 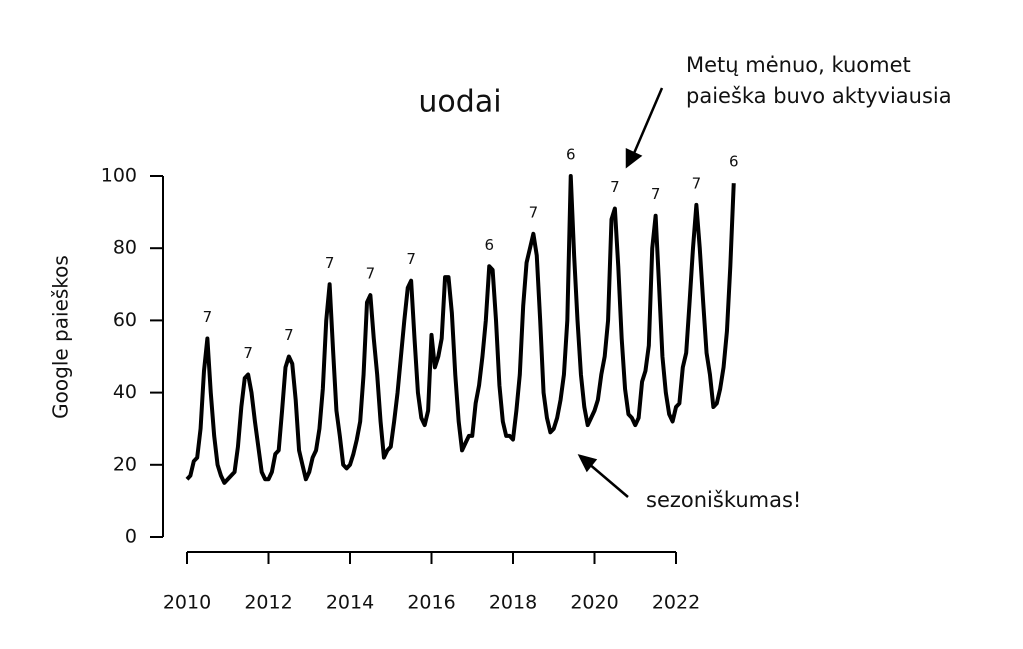 What do you see at coordinates (125, 320) in the screenshot?
I see `y-tick-label: 60` at bounding box center [125, 320].